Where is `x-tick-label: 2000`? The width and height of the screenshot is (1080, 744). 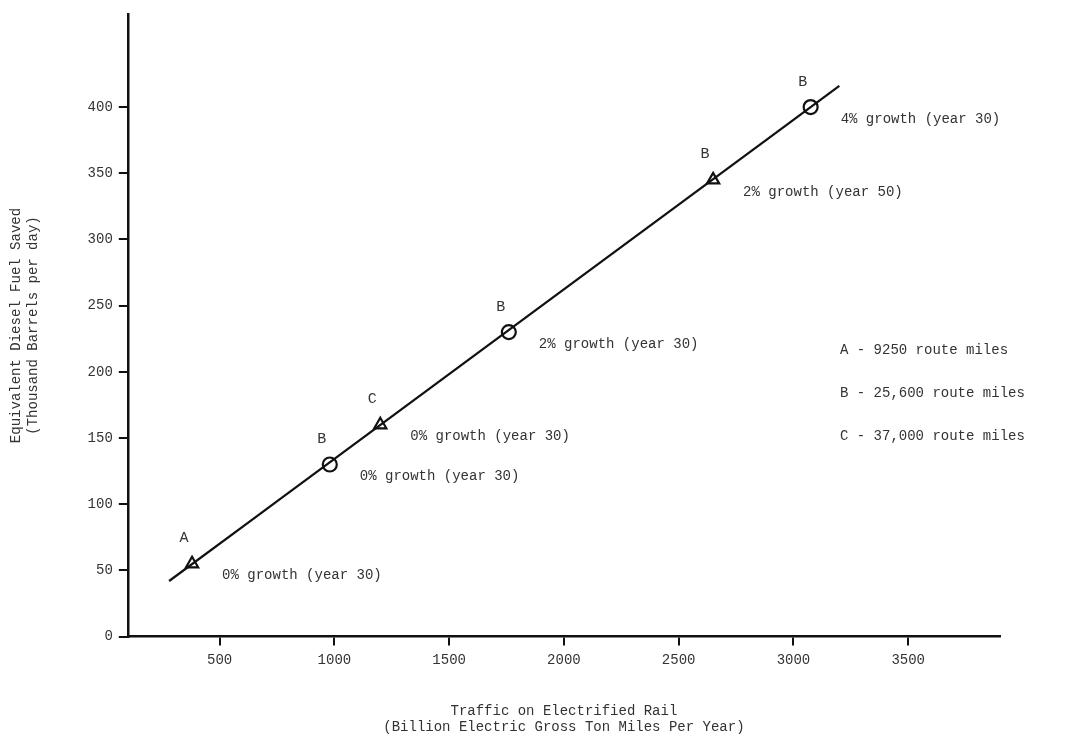
x-tick-label: 2000 is located at coordinates (564, 659).